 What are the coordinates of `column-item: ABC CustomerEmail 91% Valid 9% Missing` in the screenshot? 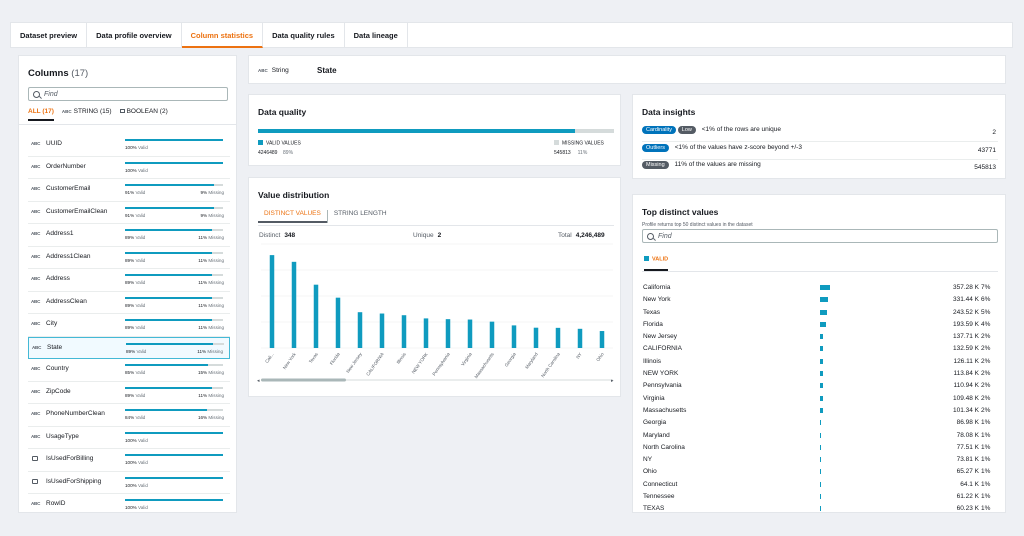 It's located at (129, 190).